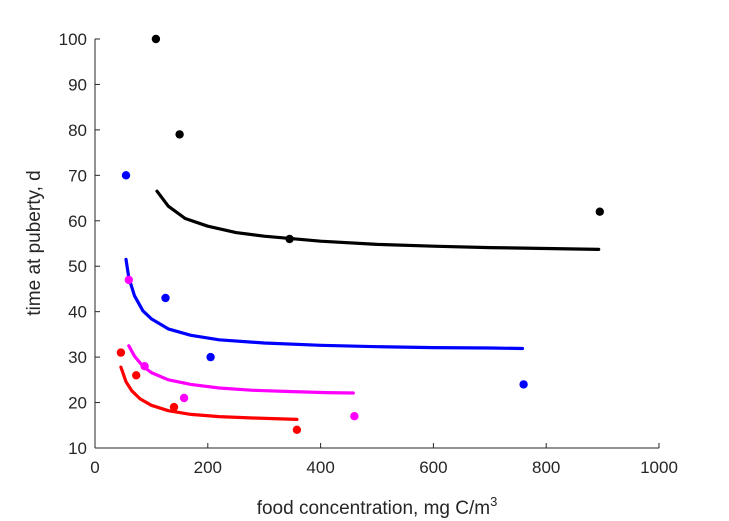 The width and height of the screenshot is (729, 521). I want to click on x-ticks: 0 200 400 600 800 1000, so click(384, 460).